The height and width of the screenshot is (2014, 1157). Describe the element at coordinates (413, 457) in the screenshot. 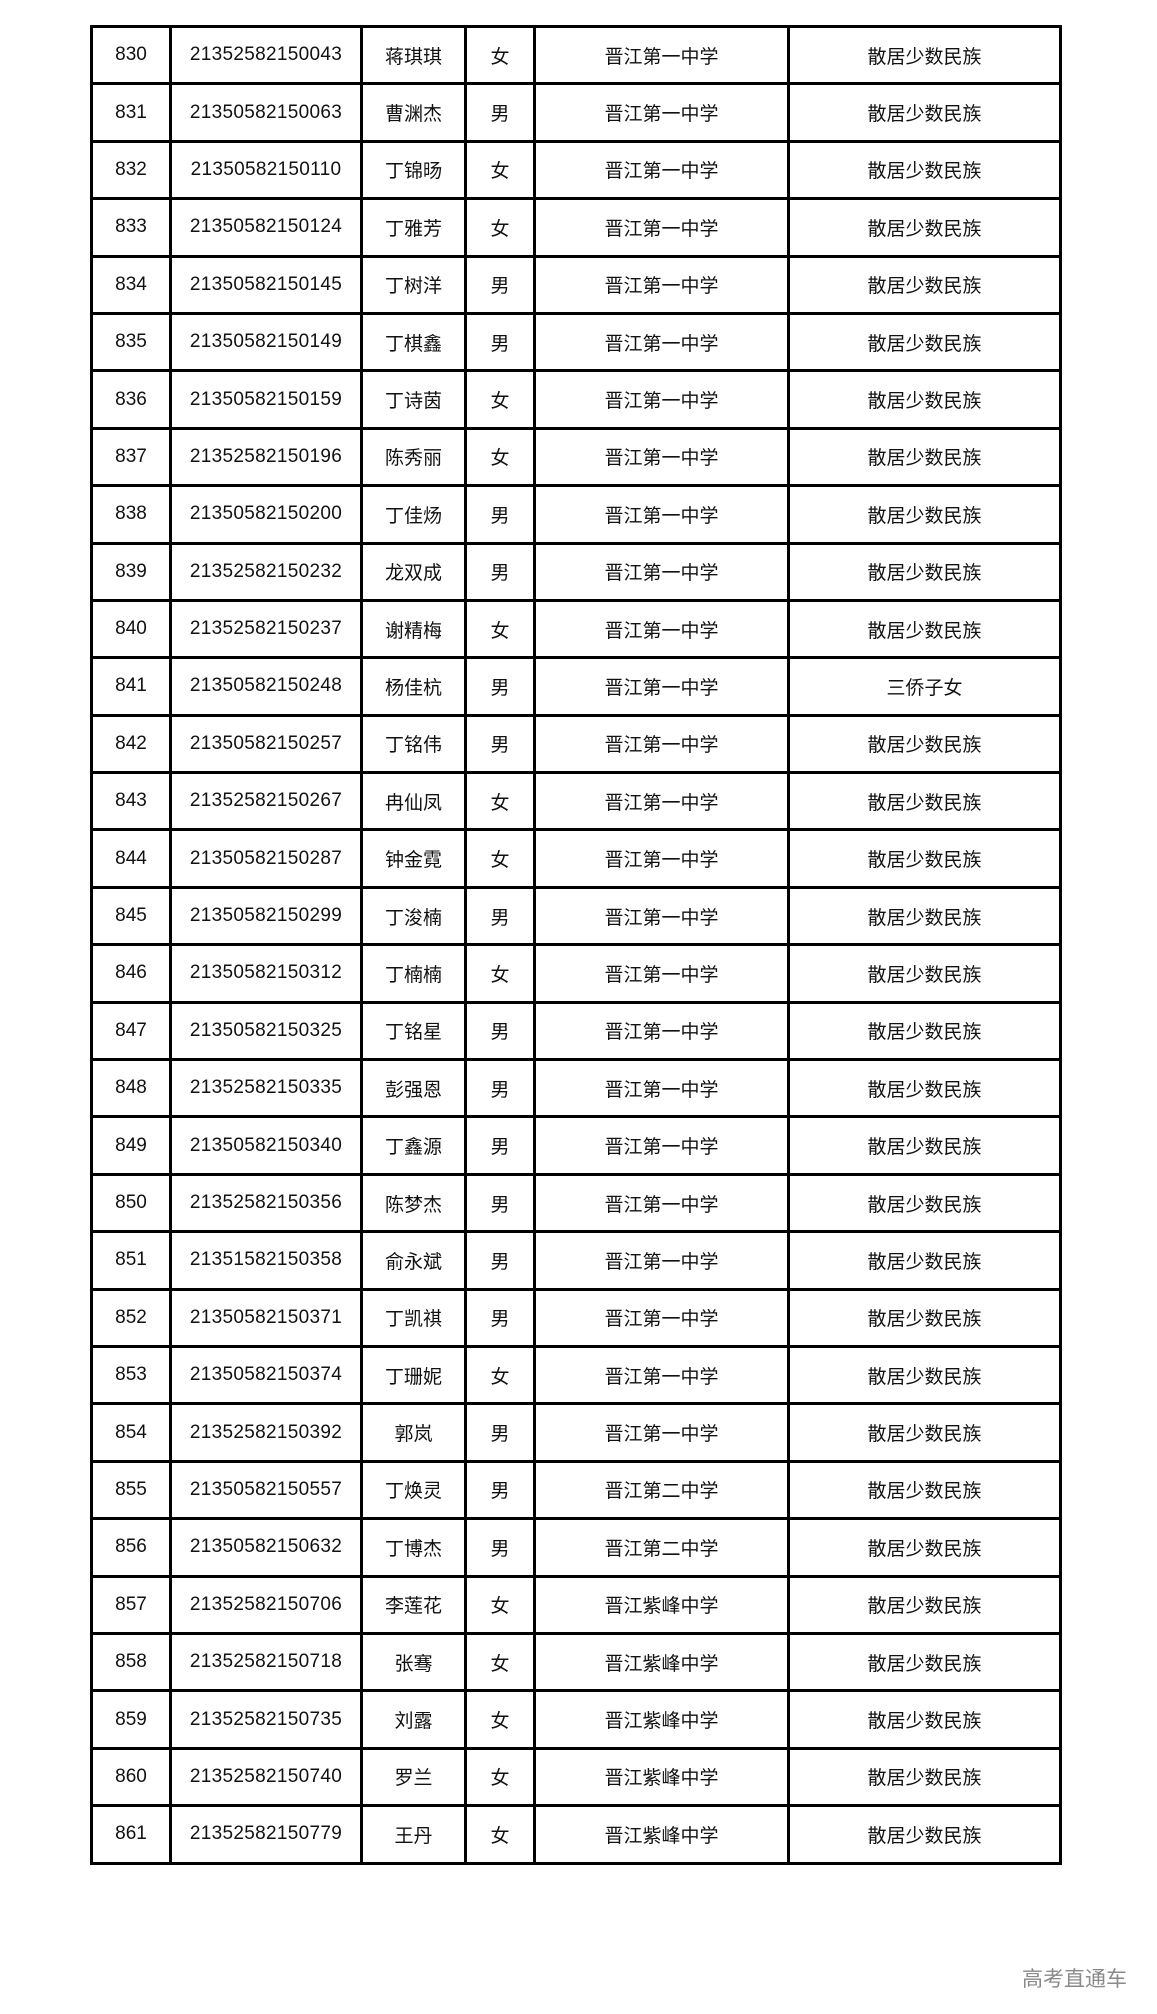

I see `student-name-cell: 陈秀丽` at that location.